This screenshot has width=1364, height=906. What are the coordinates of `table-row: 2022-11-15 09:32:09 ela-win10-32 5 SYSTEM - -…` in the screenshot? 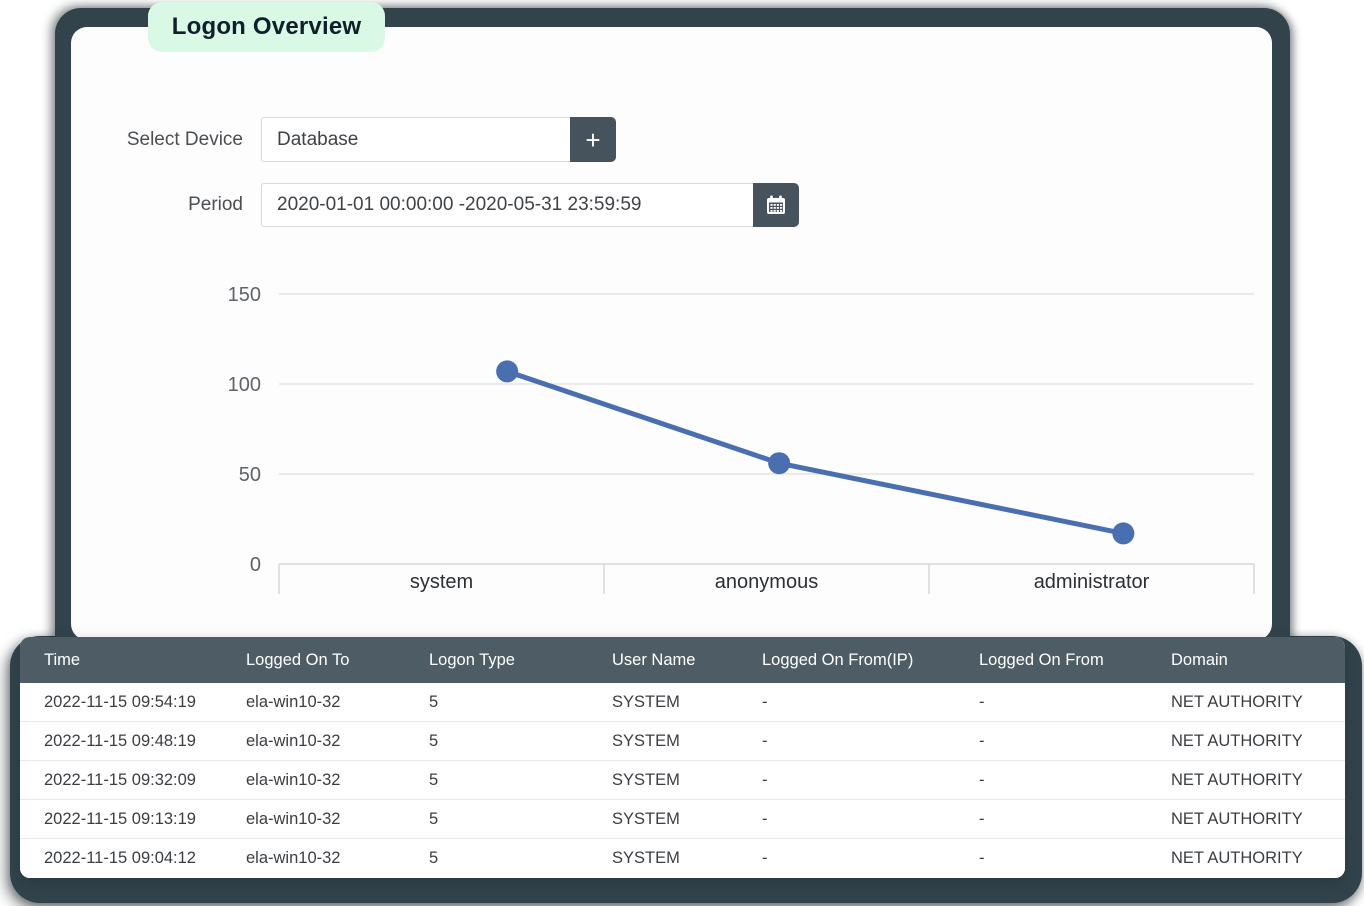 It's located at (682, 780).